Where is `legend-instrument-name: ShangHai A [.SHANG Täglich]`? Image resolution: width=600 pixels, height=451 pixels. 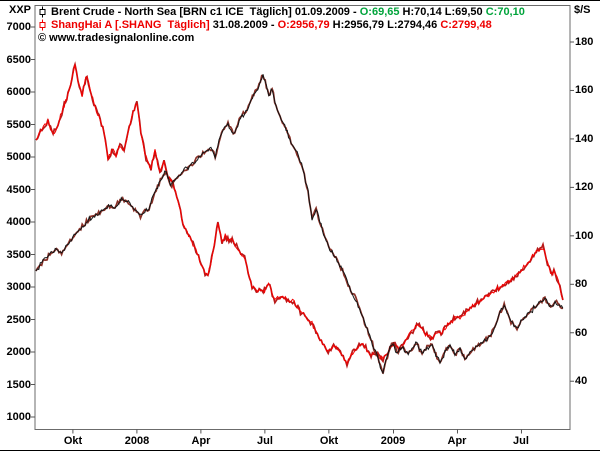 legend-instrument-name: ShangHai A [.SHANG Täglich] is located at coordinates (130, 24).